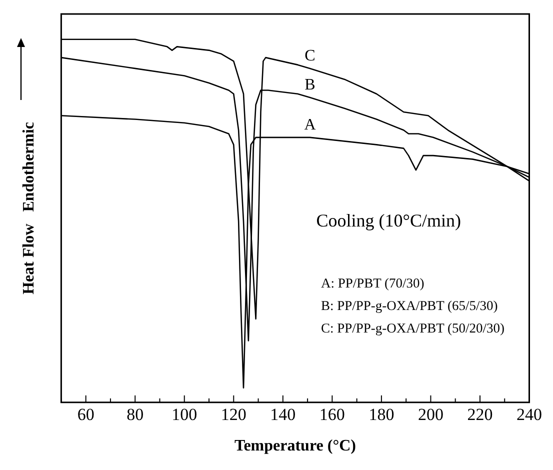  What do you see at coordinates (85, 414) in the screenshot?
I see `x-tick-label: 60` at bounding box center [85, 414].